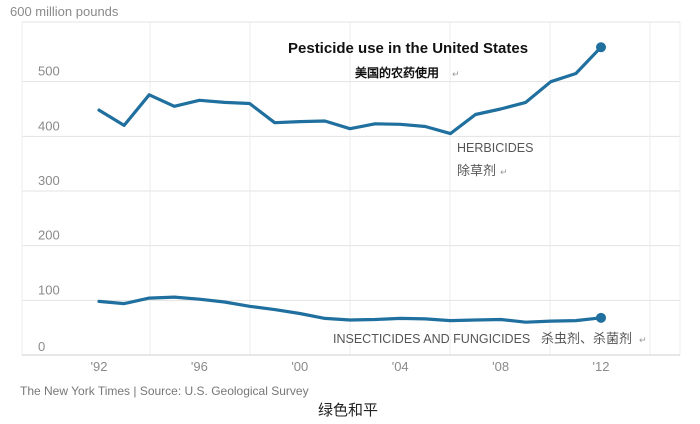 The height and width of the screenshot is (424, 700). What do you see at coordinates (299, 366) in the screenshot?
I see `x-tick-label: '00` at bounding box center [299, 366].